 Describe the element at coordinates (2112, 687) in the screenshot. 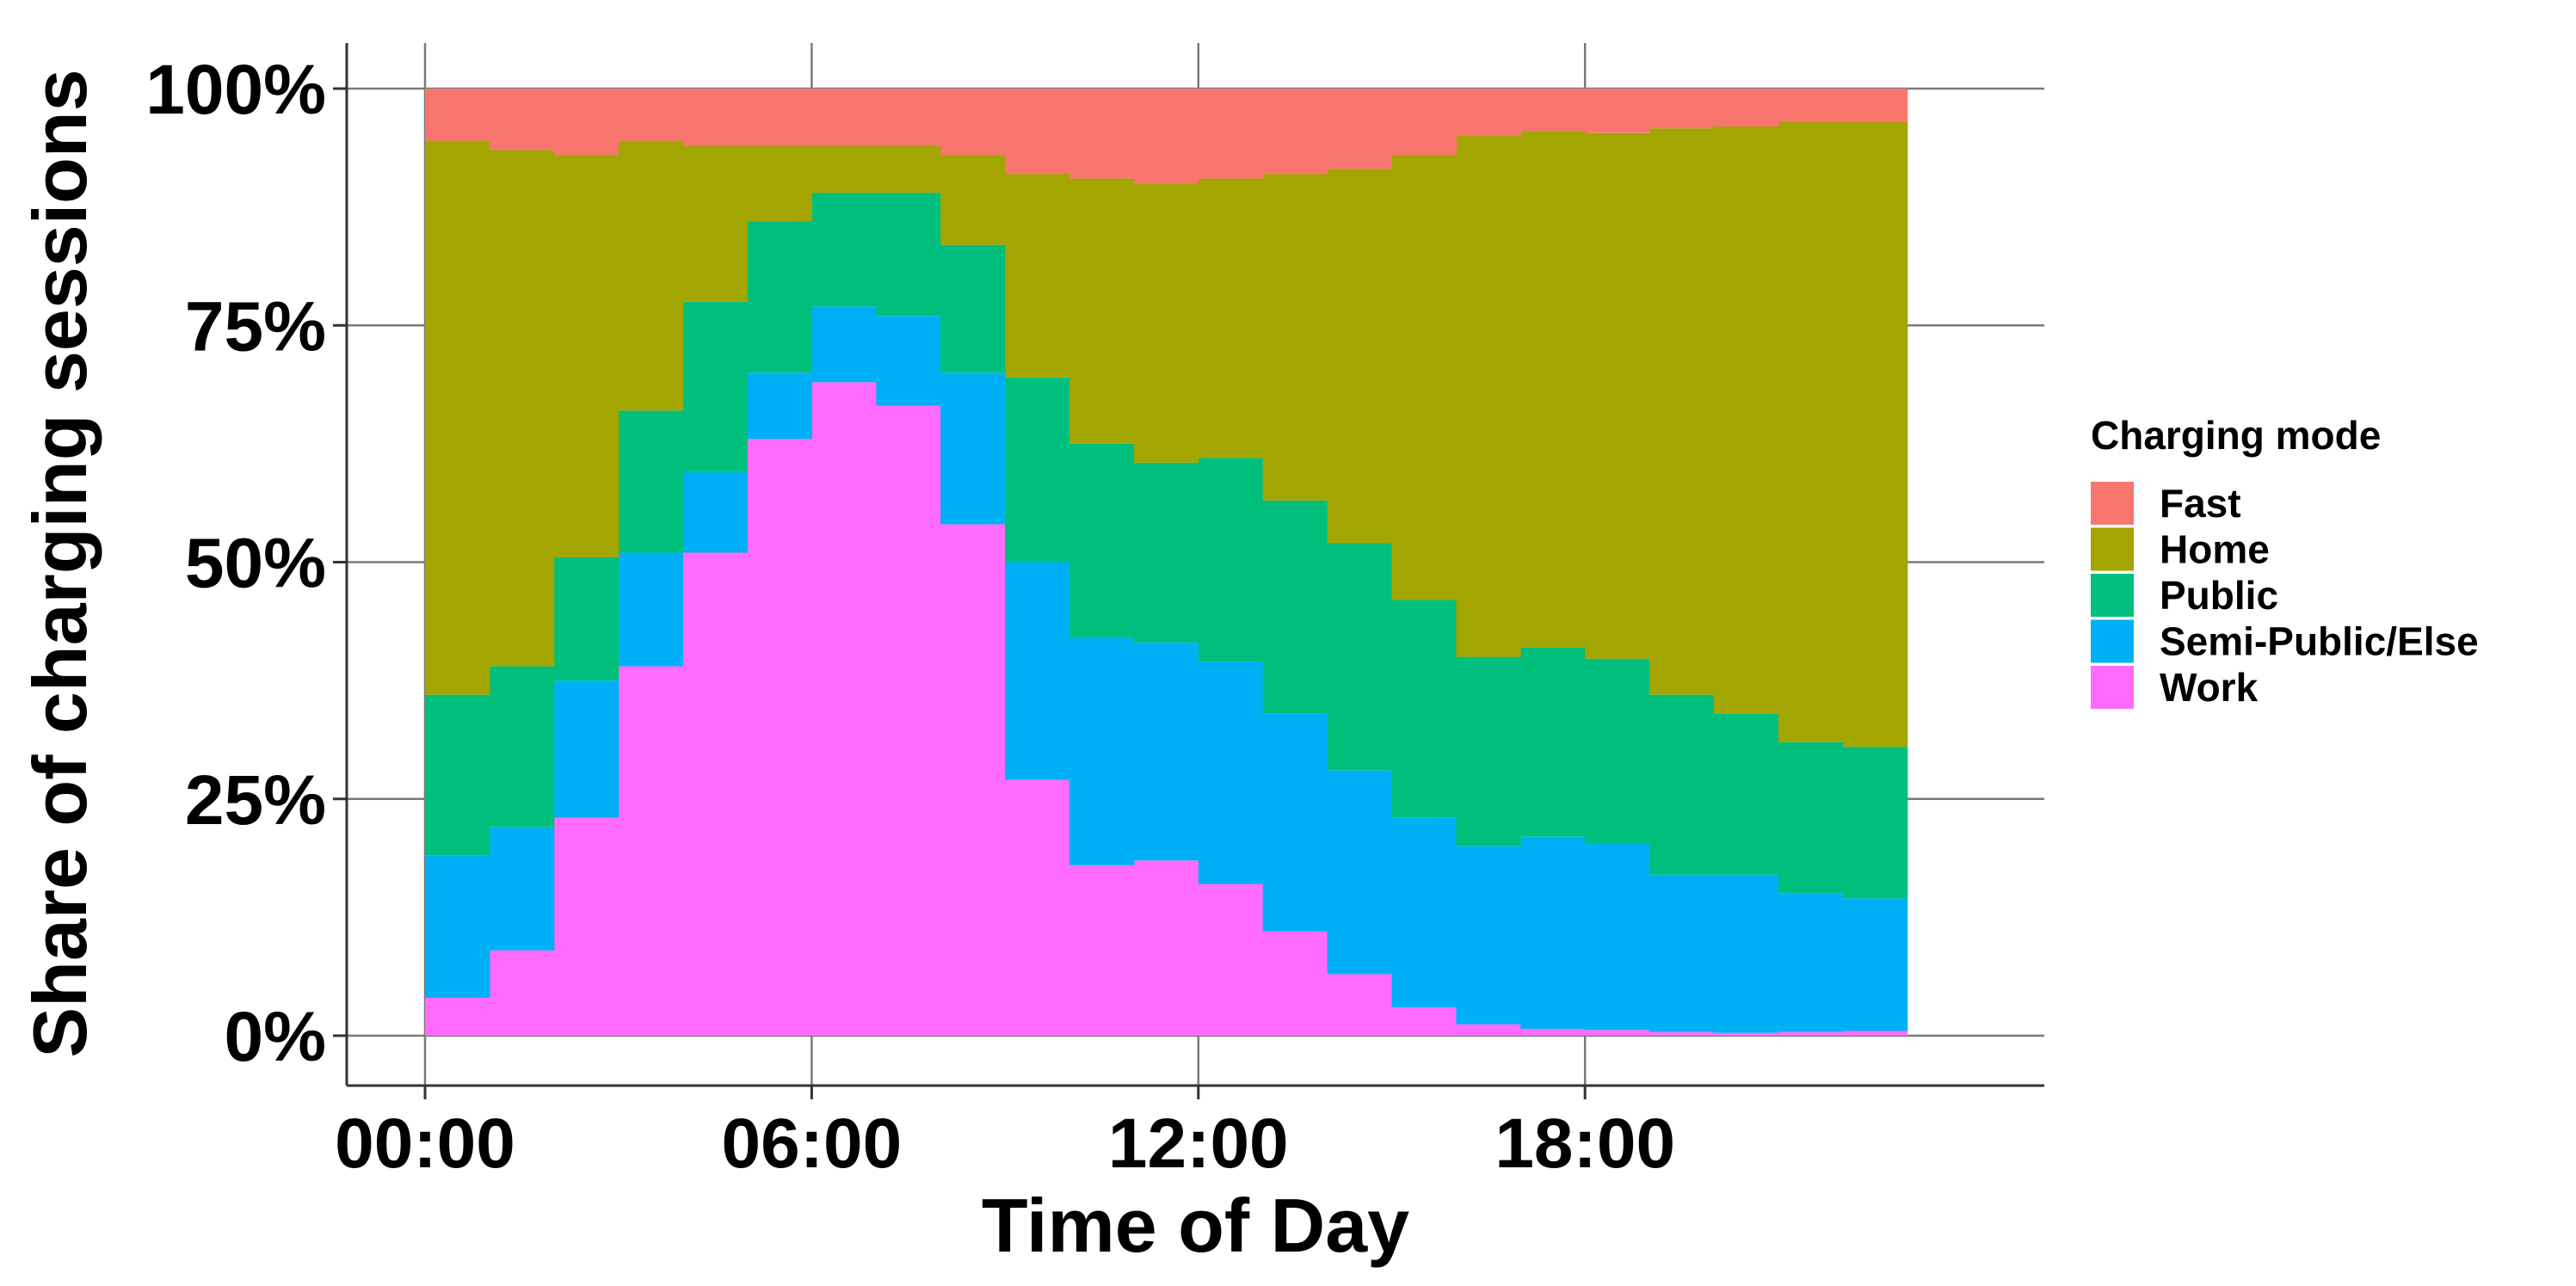

I see `legend-swatch-work` at that location.